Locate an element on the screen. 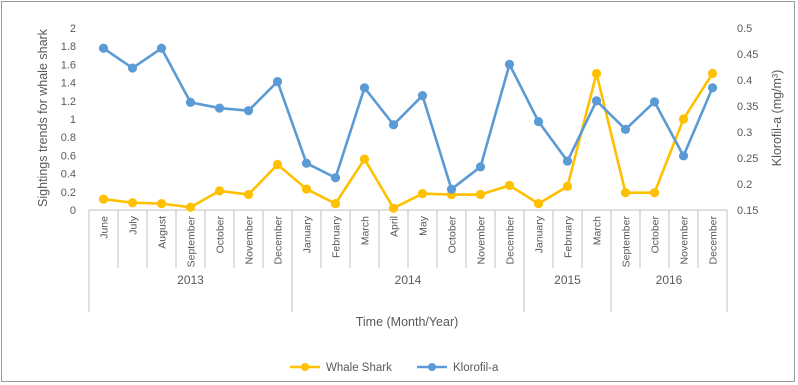 The height and width of the screenshot is (385, 798). y-tick-label: 1.6 is located at coordinates (68, 65).